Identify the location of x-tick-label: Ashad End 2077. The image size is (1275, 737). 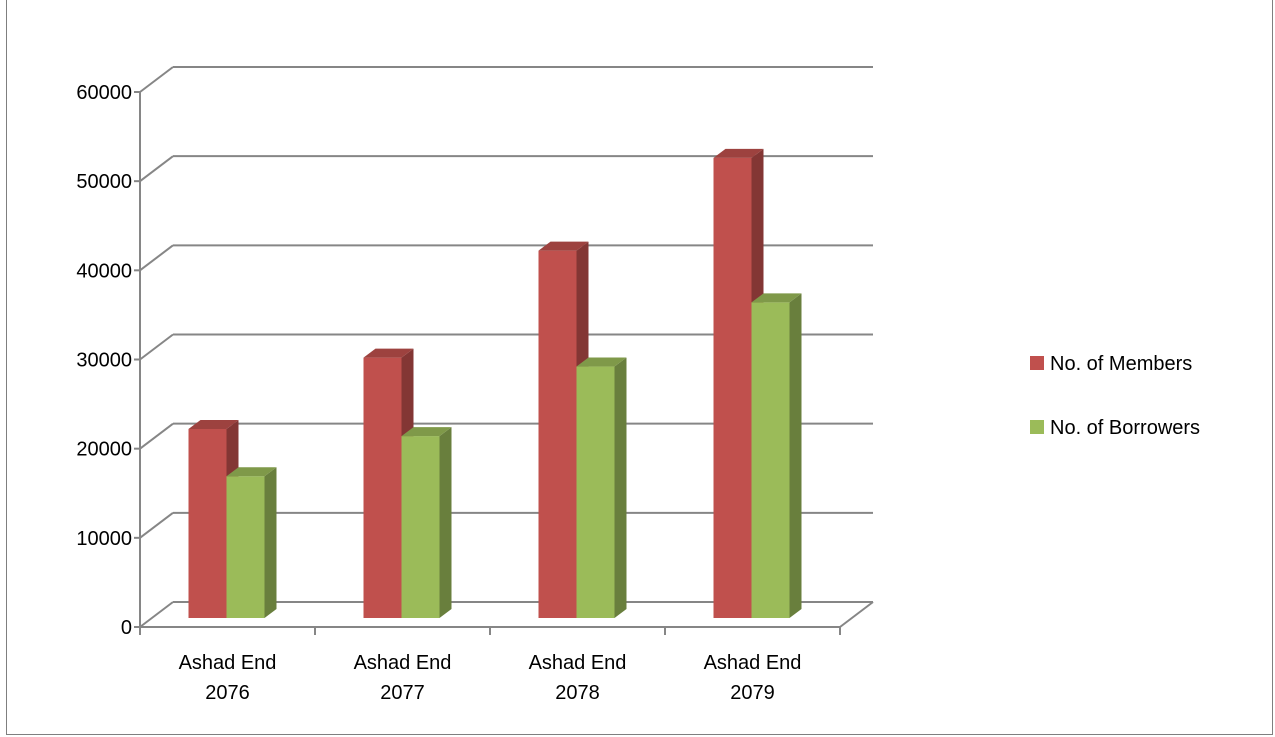
(403, 678).